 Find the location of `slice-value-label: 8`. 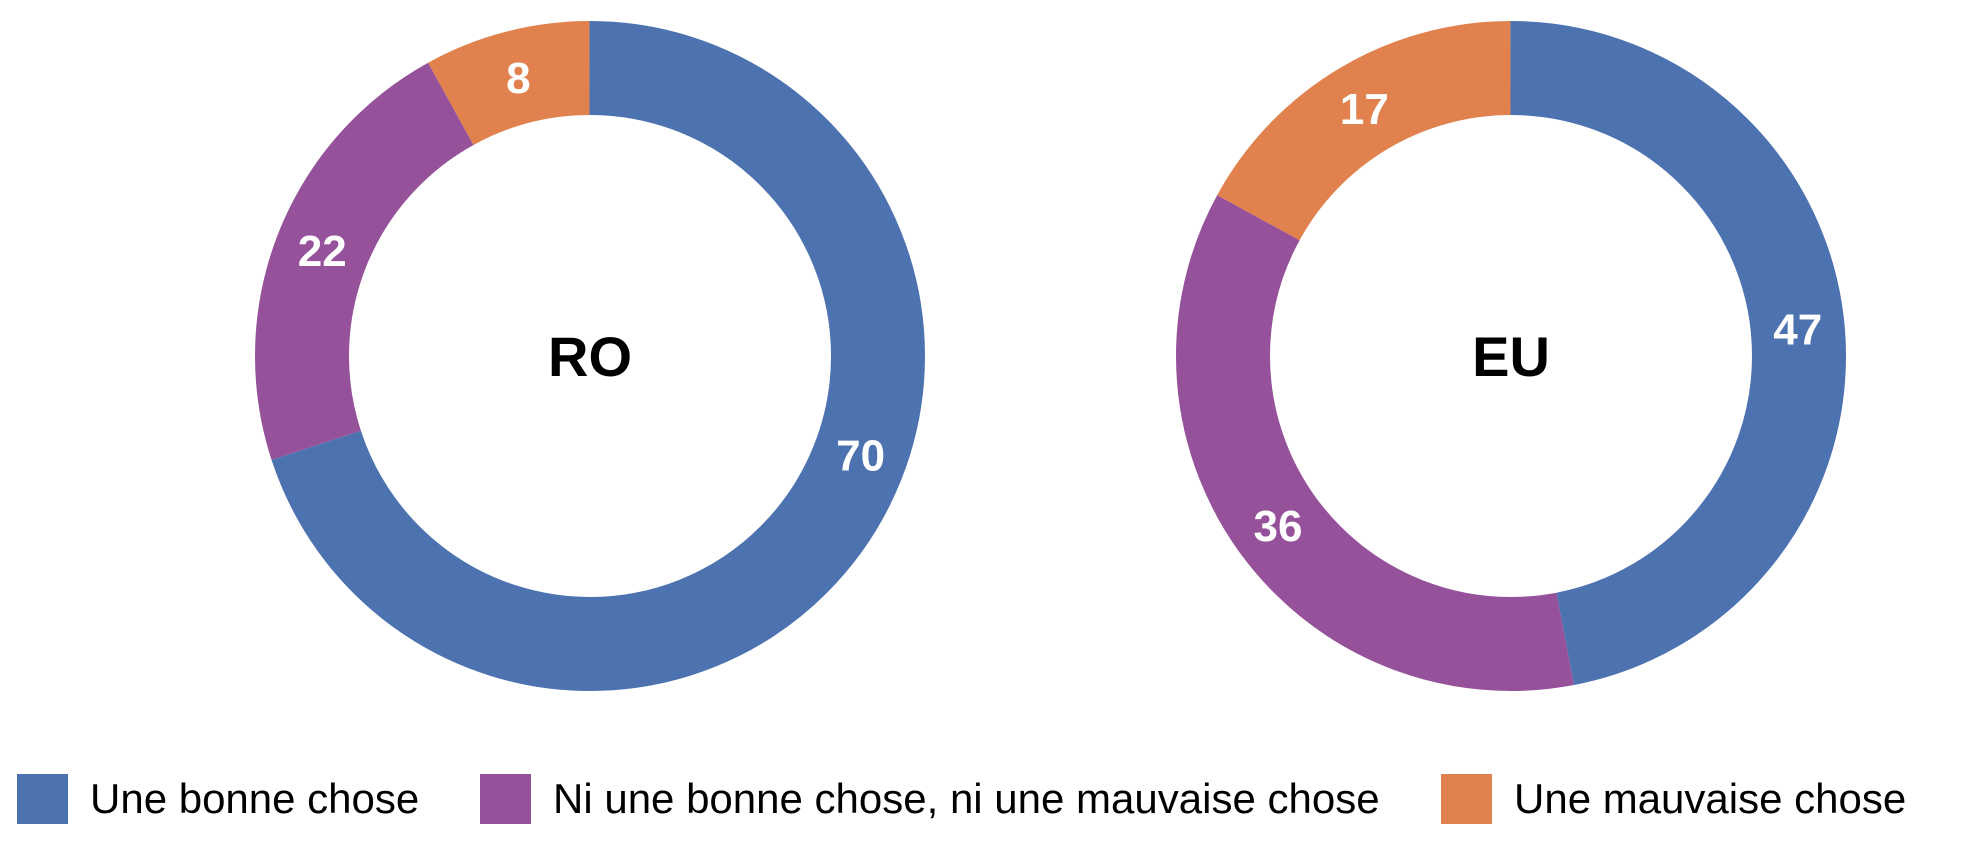

slice-value-label: 8 is located at coordinates (518, 78).